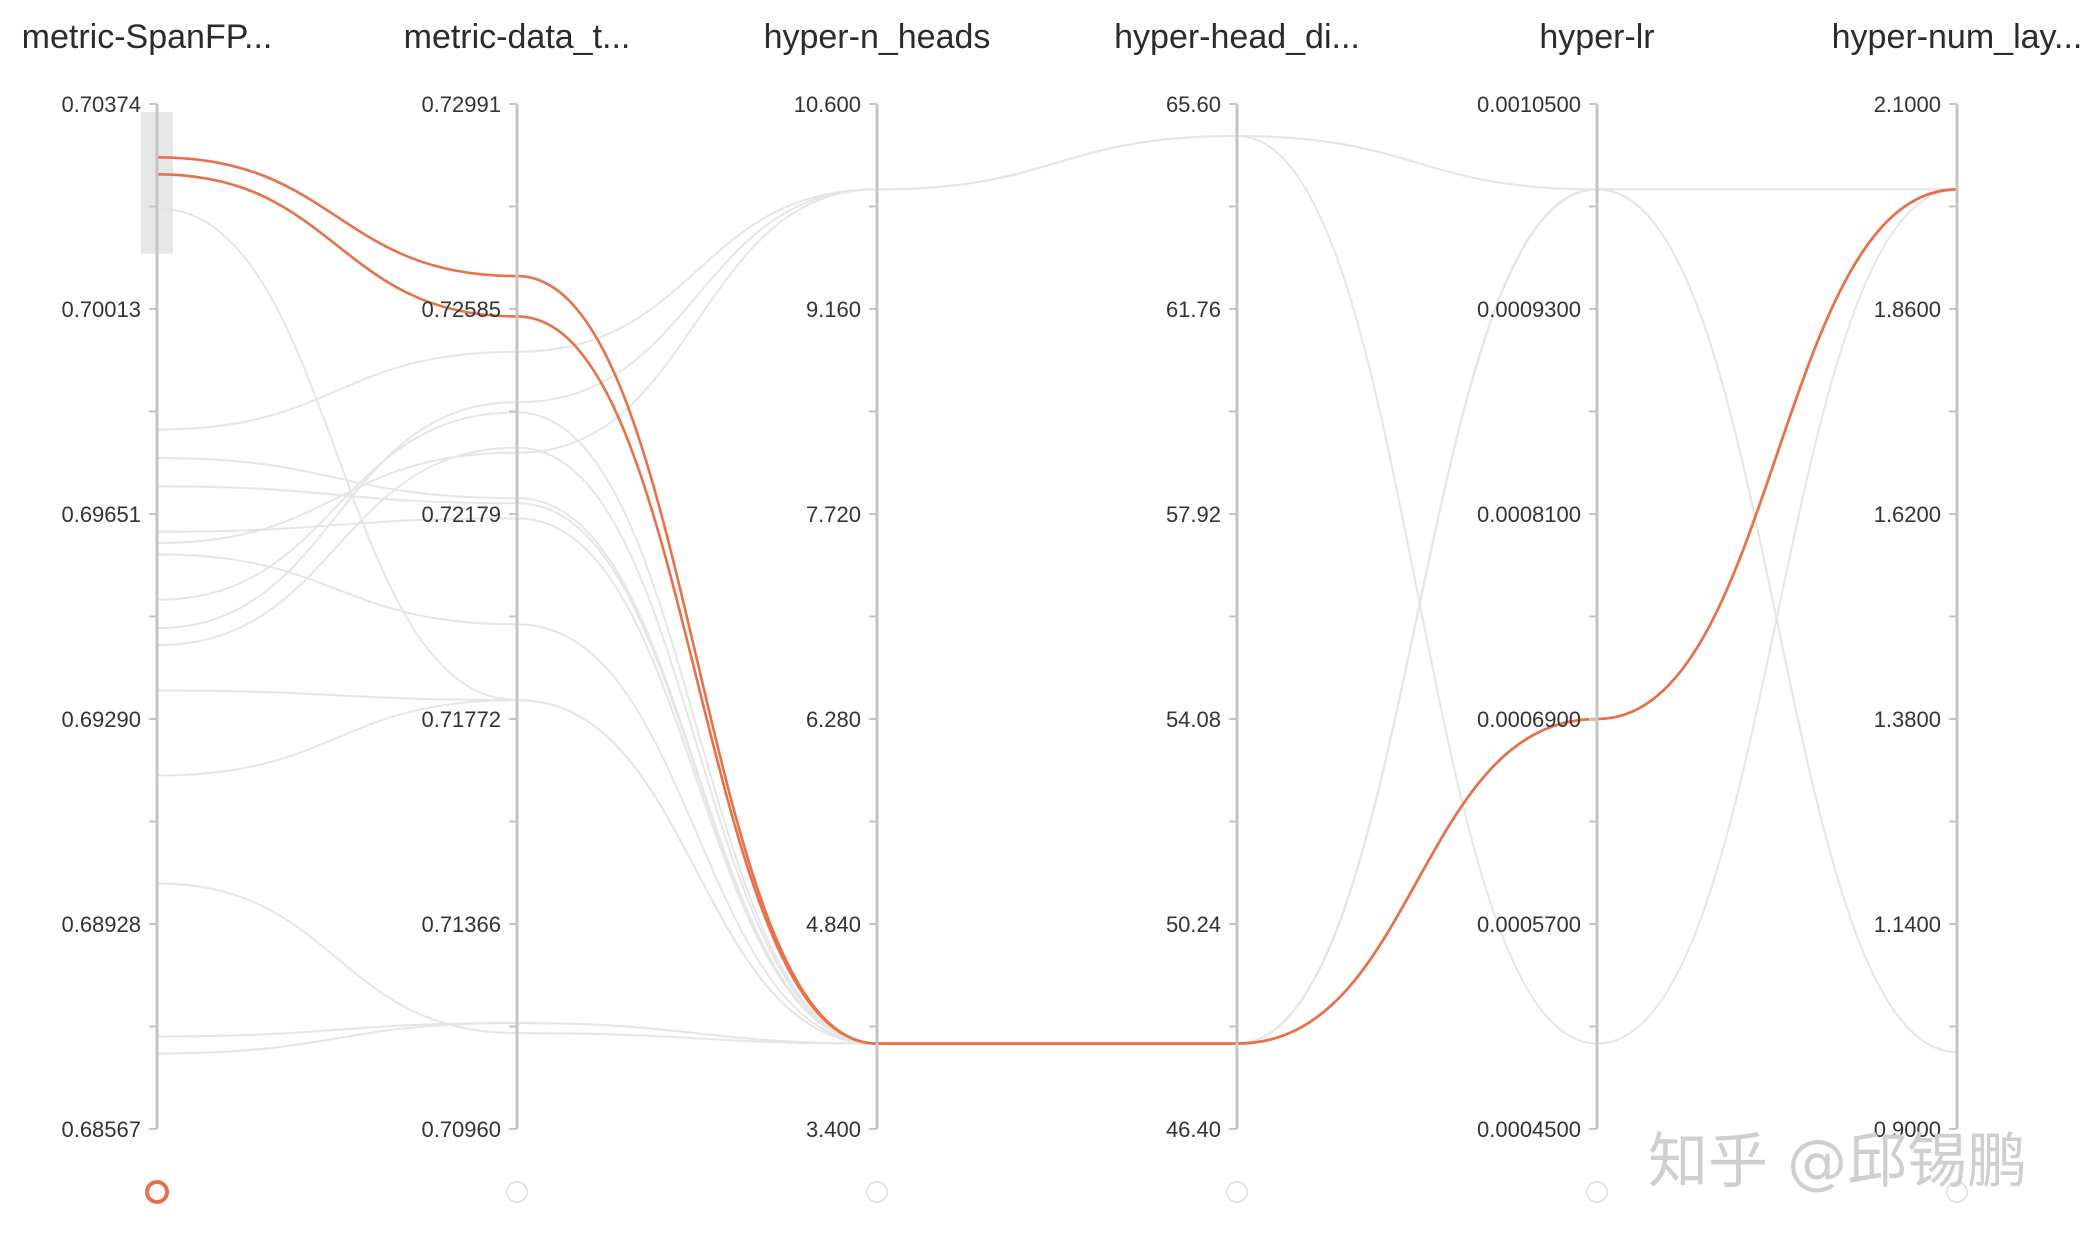 The width and height of the screenshot is (2082, 1244). Describe the element at coordinates (1907, 719) in the screenshot. I see `tick-label: 1.3800` at that location.